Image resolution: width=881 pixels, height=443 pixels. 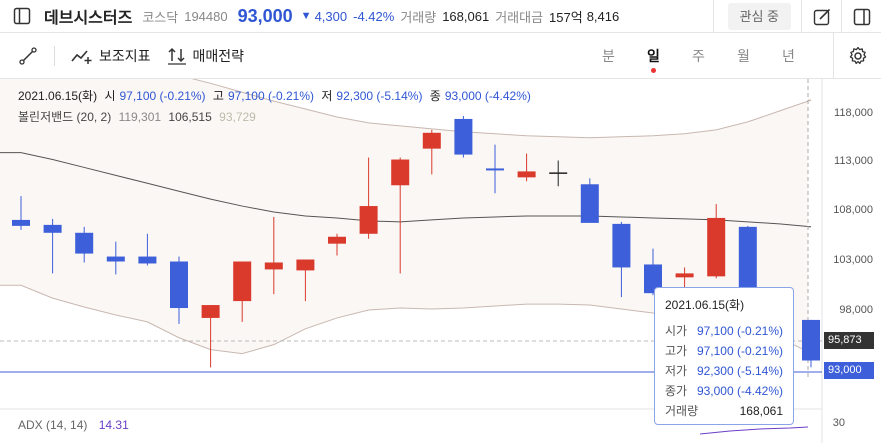 I want to click on sidebar-toggle-button, so click(x=22, y=16).